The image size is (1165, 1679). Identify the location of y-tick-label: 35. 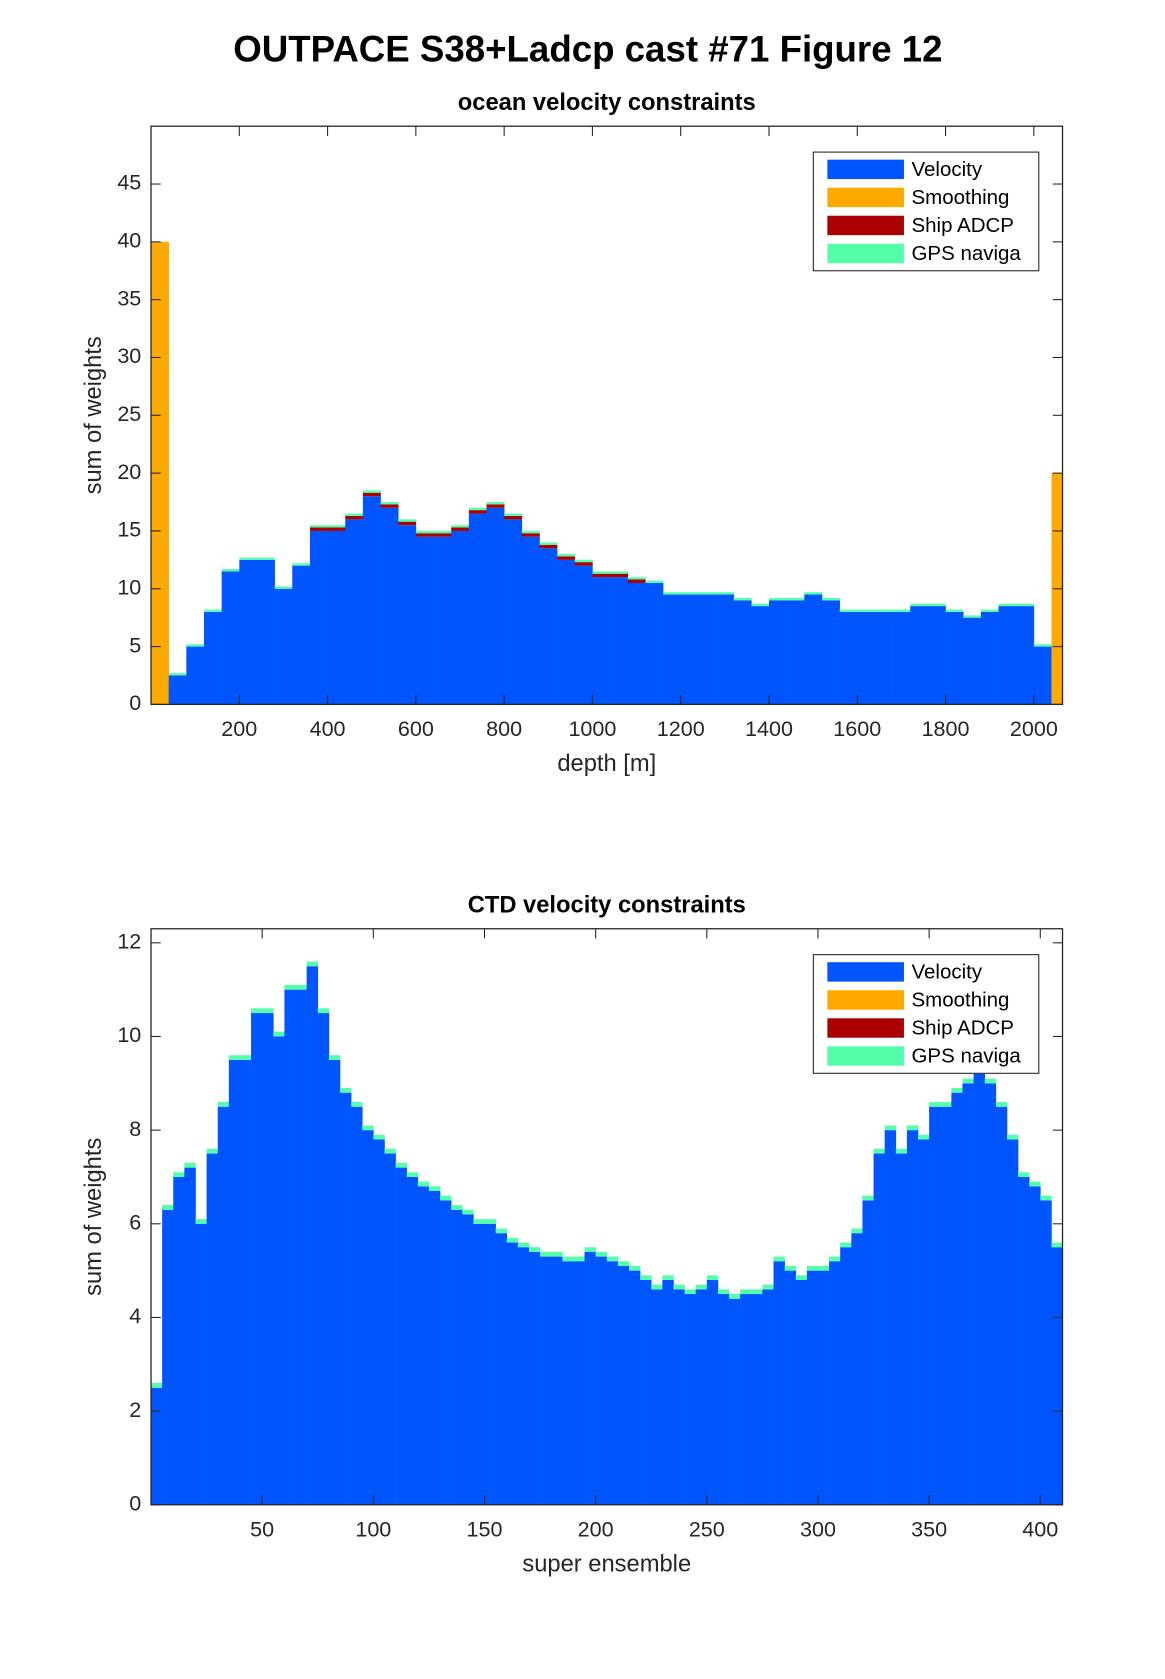
(129, 297).